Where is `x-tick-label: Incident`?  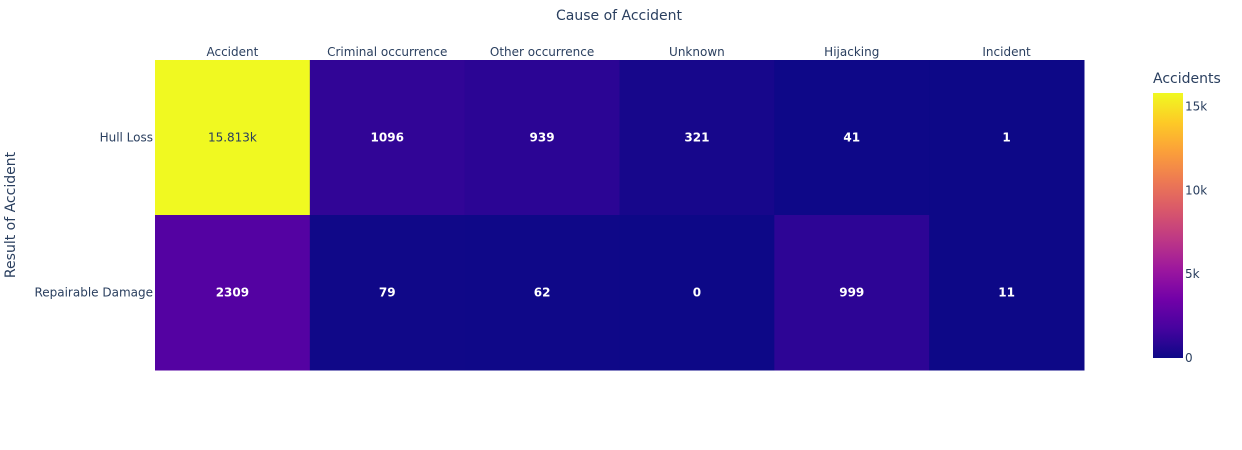
x-tick-label: Incident is located at coordinates (1006, 52).